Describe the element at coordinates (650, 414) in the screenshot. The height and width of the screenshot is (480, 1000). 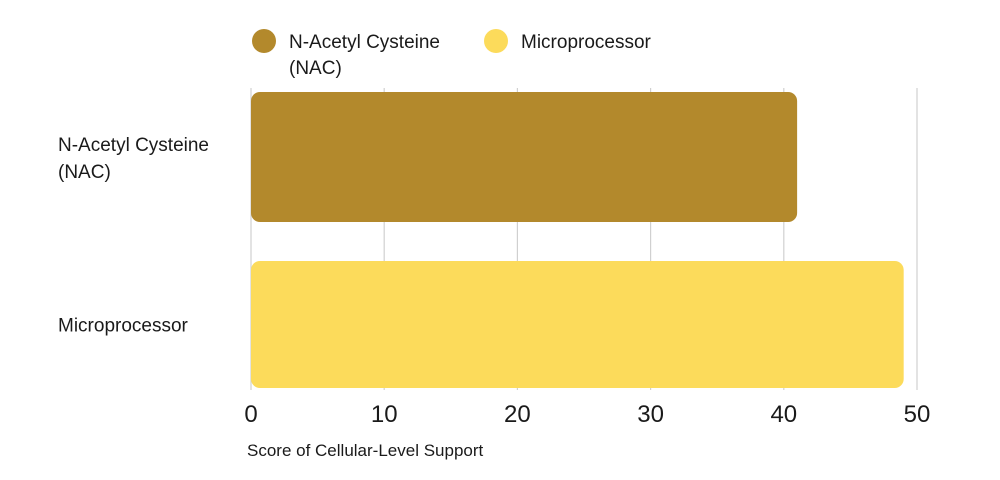
I see `x-tick-label: 30` at that location.